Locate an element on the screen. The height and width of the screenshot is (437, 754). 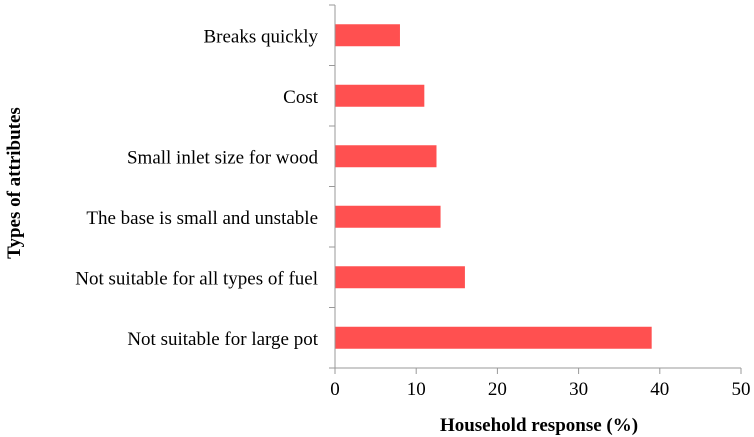
x-axis-title: Household response (%) is located at coordinates (539, 425).